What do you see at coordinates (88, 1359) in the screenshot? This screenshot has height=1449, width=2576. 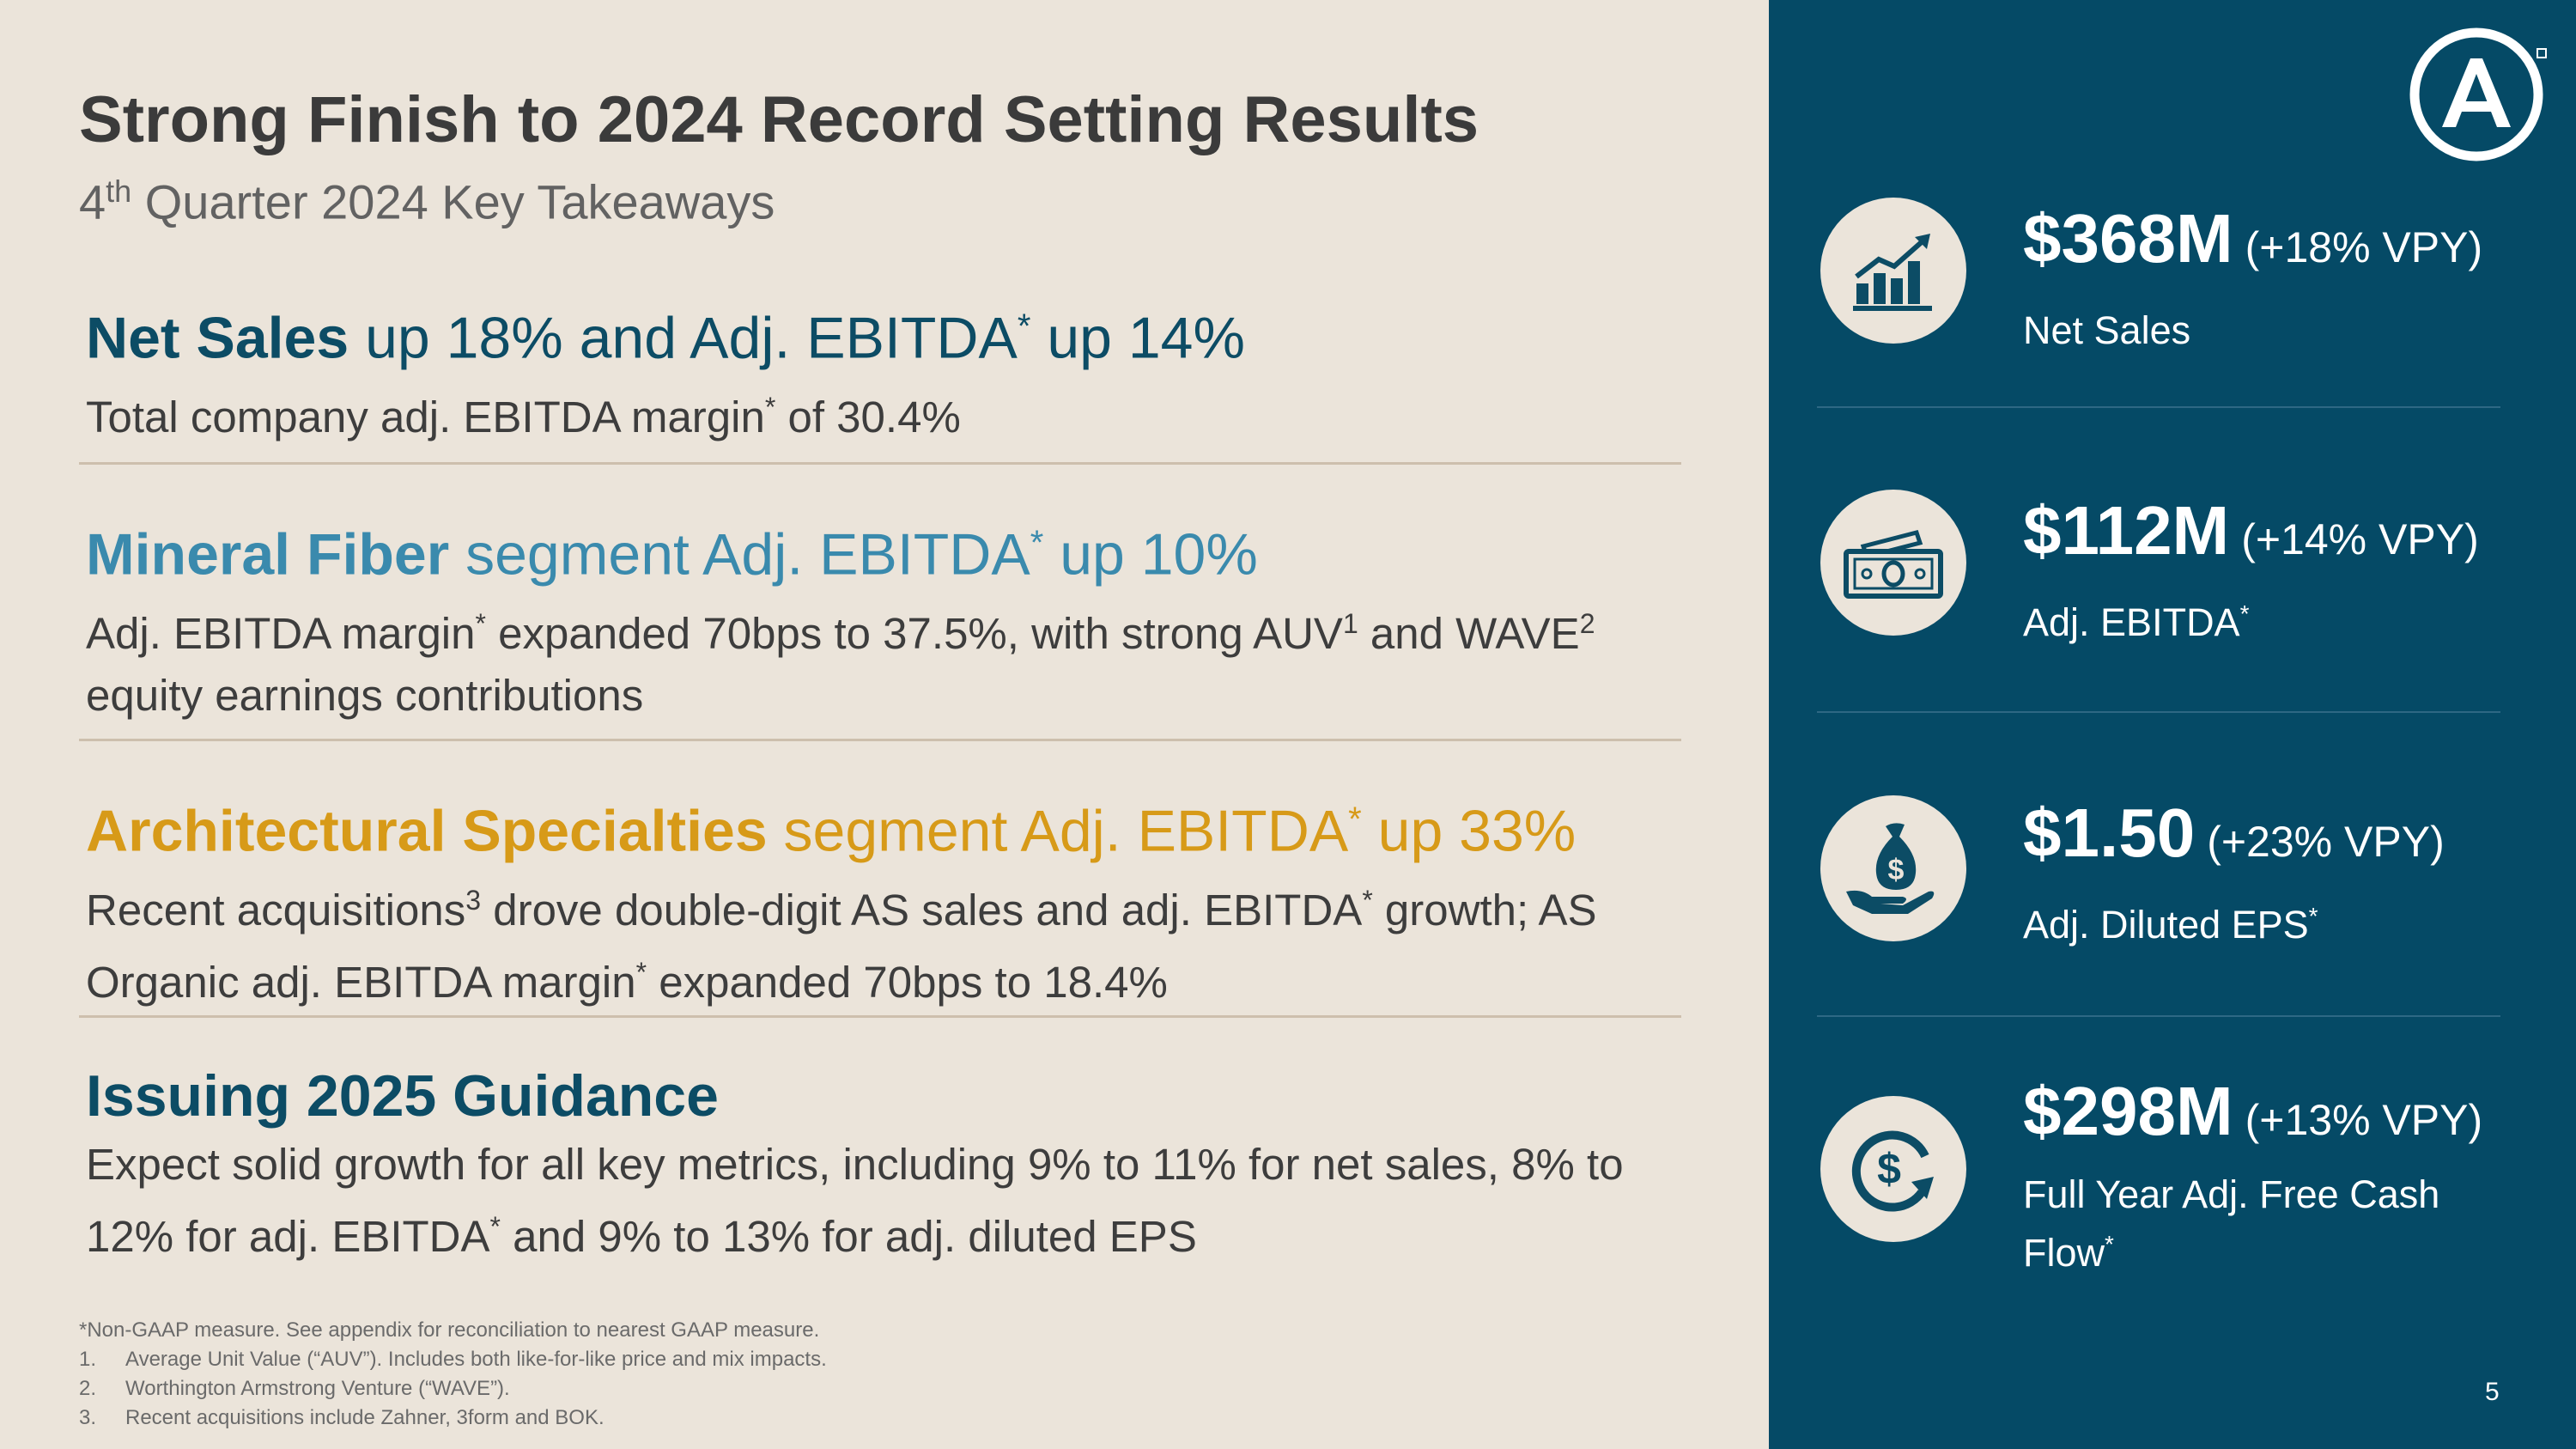 I see `footnote-number: 1.` at bounding box center [88, 1359].